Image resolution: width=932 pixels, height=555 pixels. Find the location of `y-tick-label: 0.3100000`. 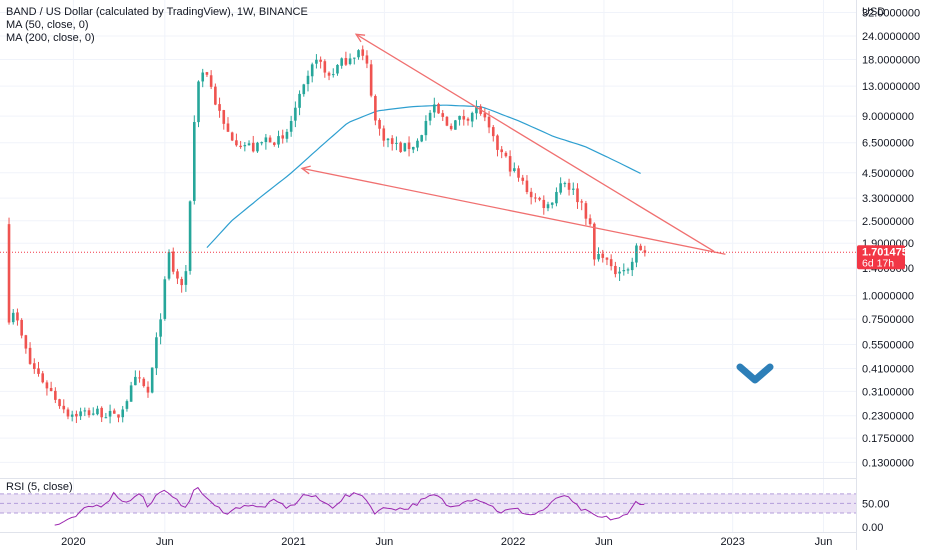

y-tick-label: 0.3100000 is located at coordinates (888, 392).